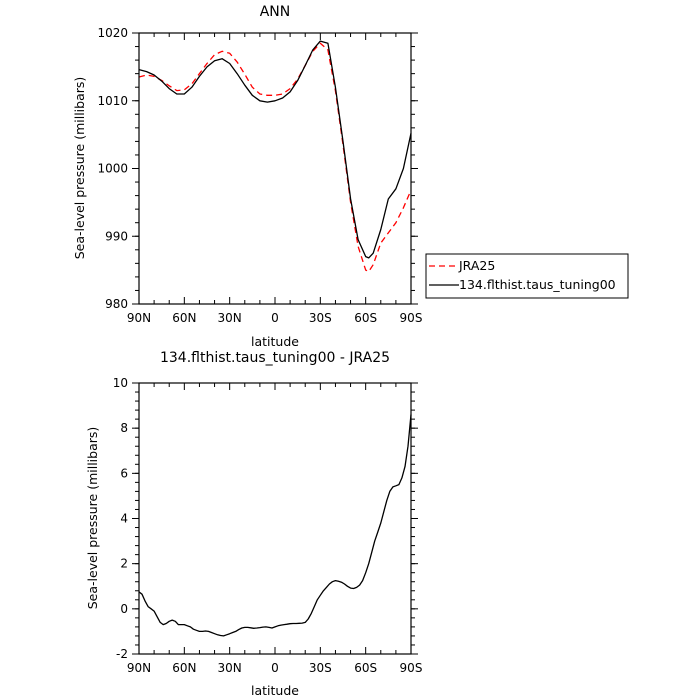 The image size is (700, 700). I want to click on top-x-tick-label: 90N, so click(139, 318).